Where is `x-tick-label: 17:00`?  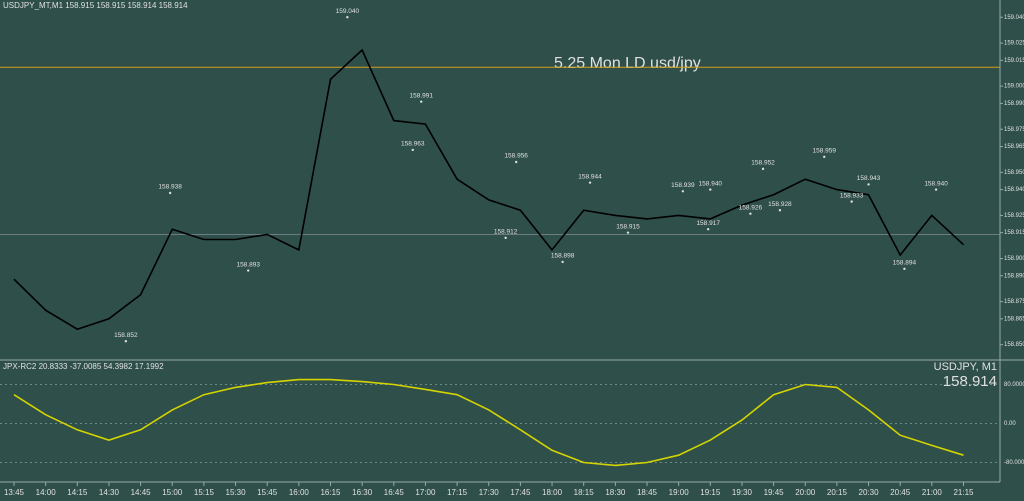 x-tick-label: 17:00 is located at coordinates (425, 492).